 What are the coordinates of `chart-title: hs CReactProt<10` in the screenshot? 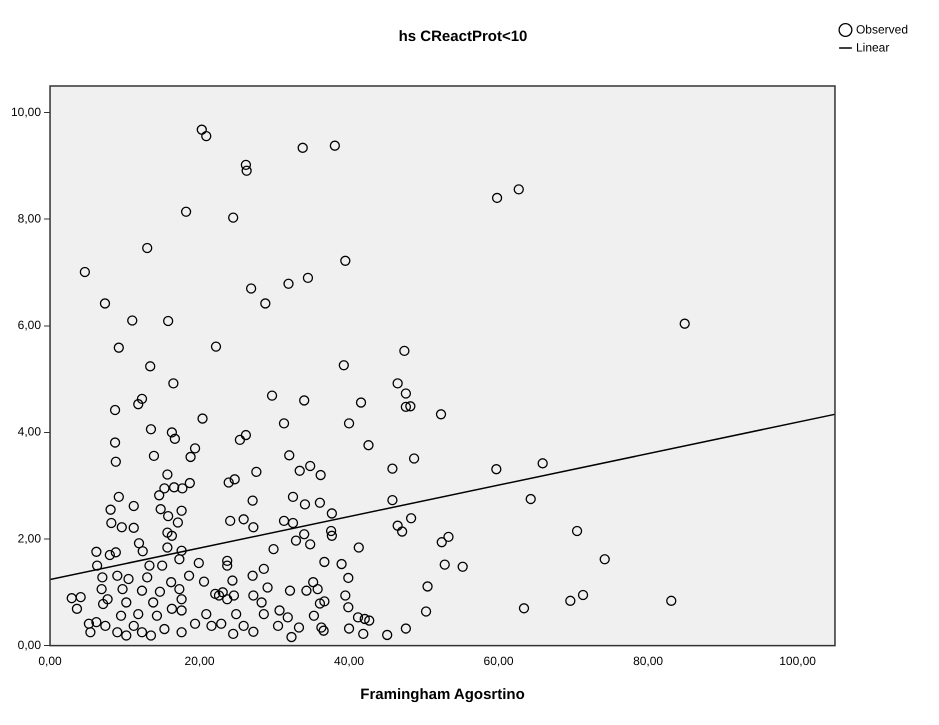 It's located at (463, 37).